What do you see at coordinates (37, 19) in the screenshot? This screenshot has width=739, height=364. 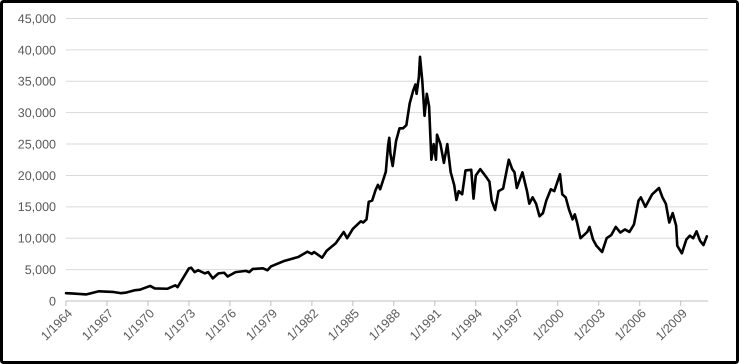 I see `y-tick-label: 45,000` at bounding box center [37, 19].